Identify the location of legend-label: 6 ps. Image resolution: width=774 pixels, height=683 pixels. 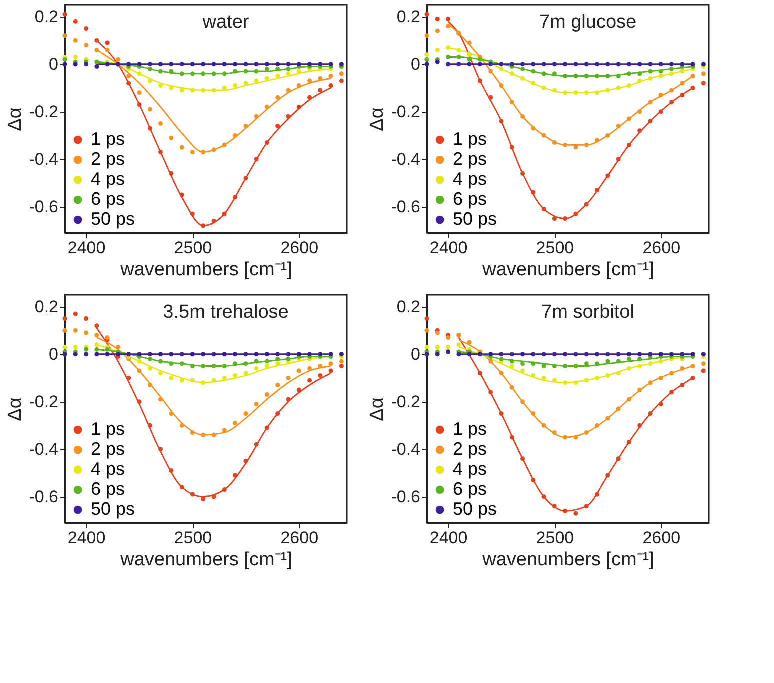
(470, 489).